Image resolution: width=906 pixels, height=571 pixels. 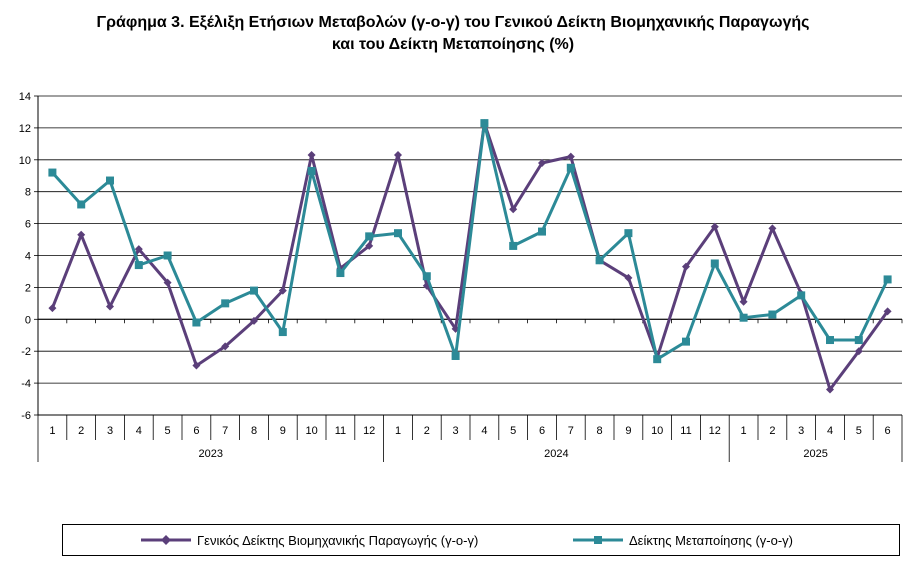 I want to click on legend-item-manufacturing-index: Δείκτης Μεταποίησης (γ-ο-γ), so click(x=683, y=540).